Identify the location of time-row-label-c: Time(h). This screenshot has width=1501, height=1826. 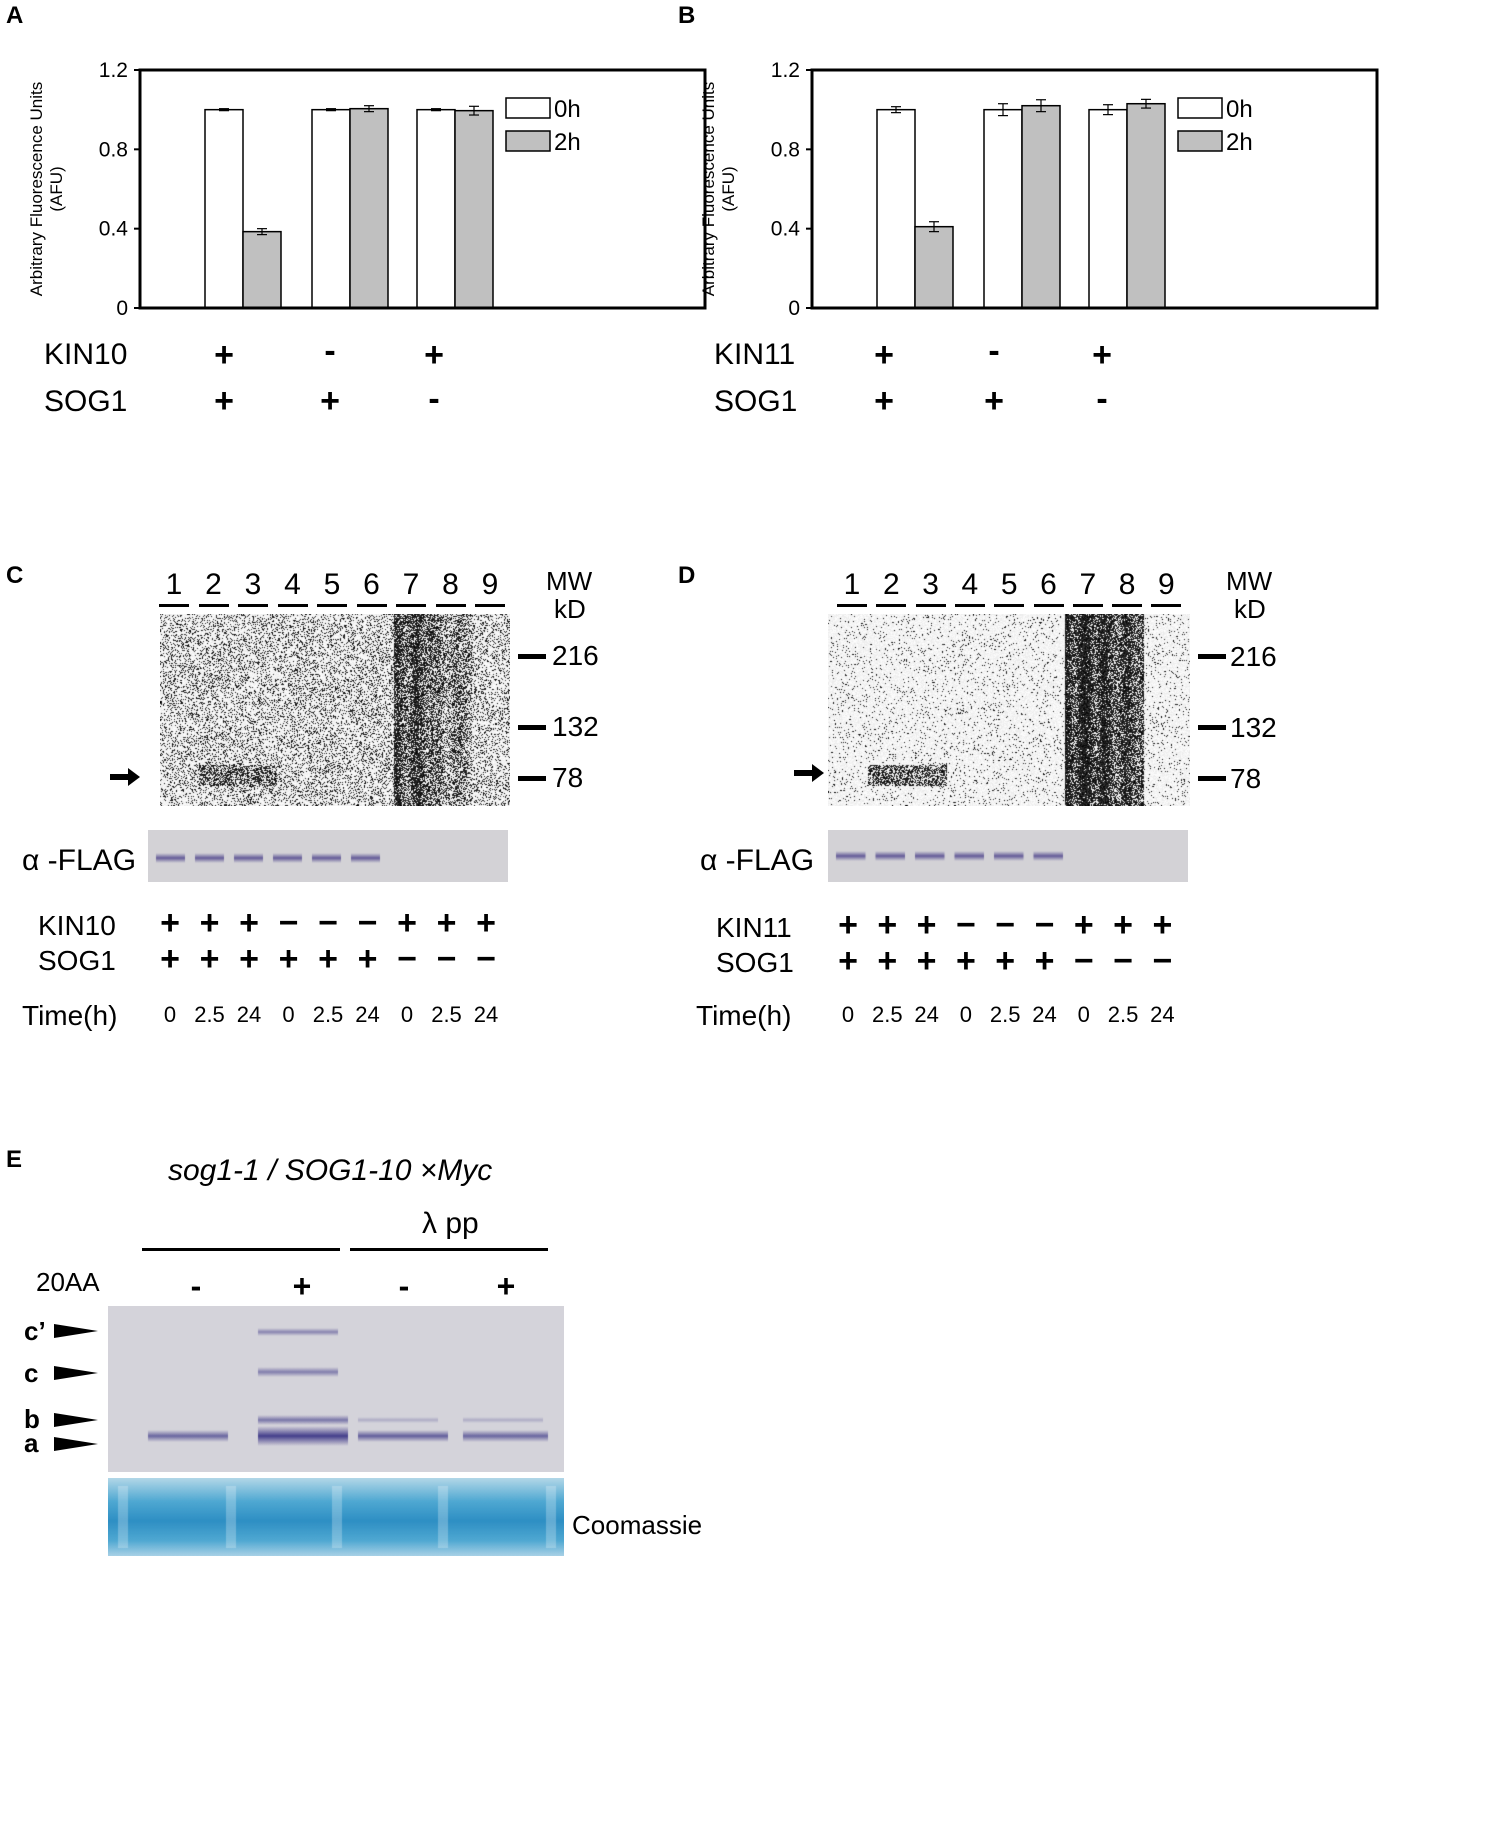
(70, 1015).